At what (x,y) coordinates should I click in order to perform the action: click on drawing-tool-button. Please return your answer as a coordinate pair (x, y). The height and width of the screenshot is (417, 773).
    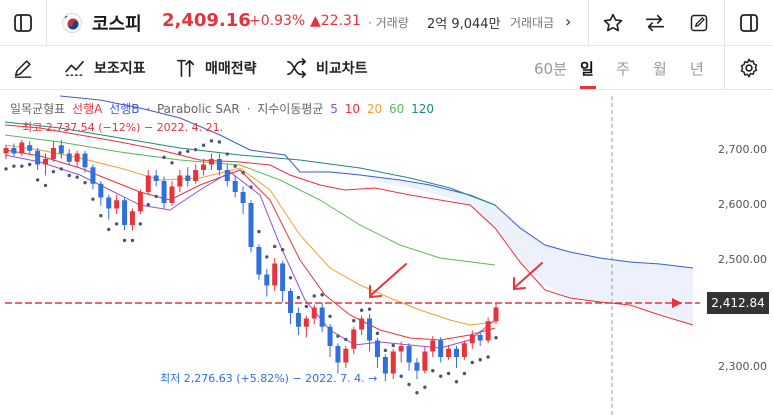
    Looking at the image, I should click on (27, 68).